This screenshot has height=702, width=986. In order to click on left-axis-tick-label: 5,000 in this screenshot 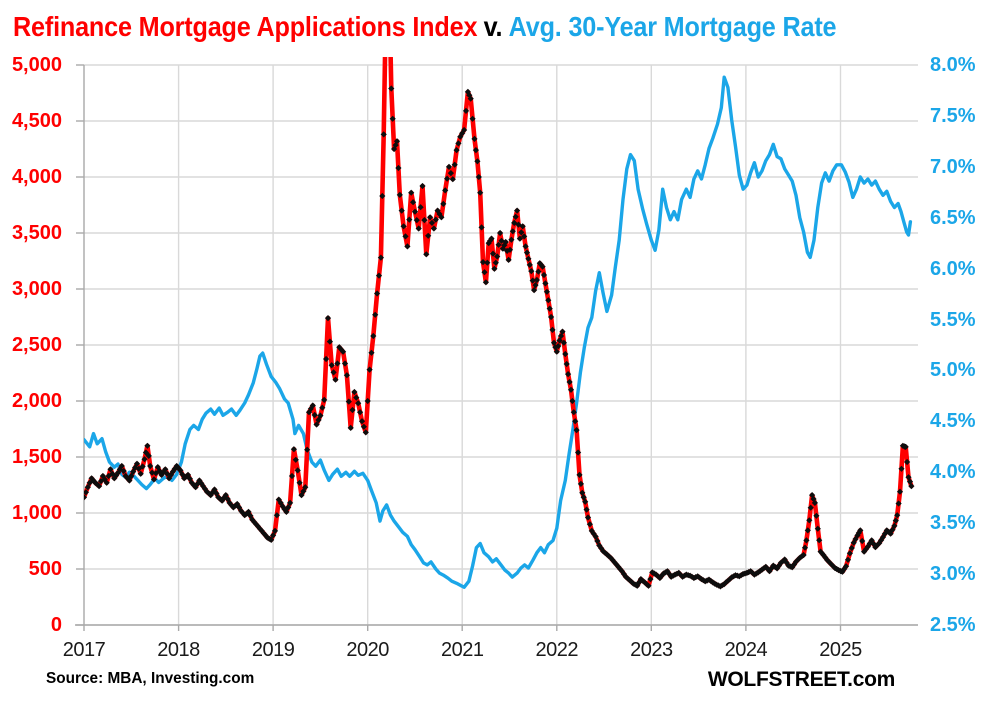, I will do `click(36, 65)`.